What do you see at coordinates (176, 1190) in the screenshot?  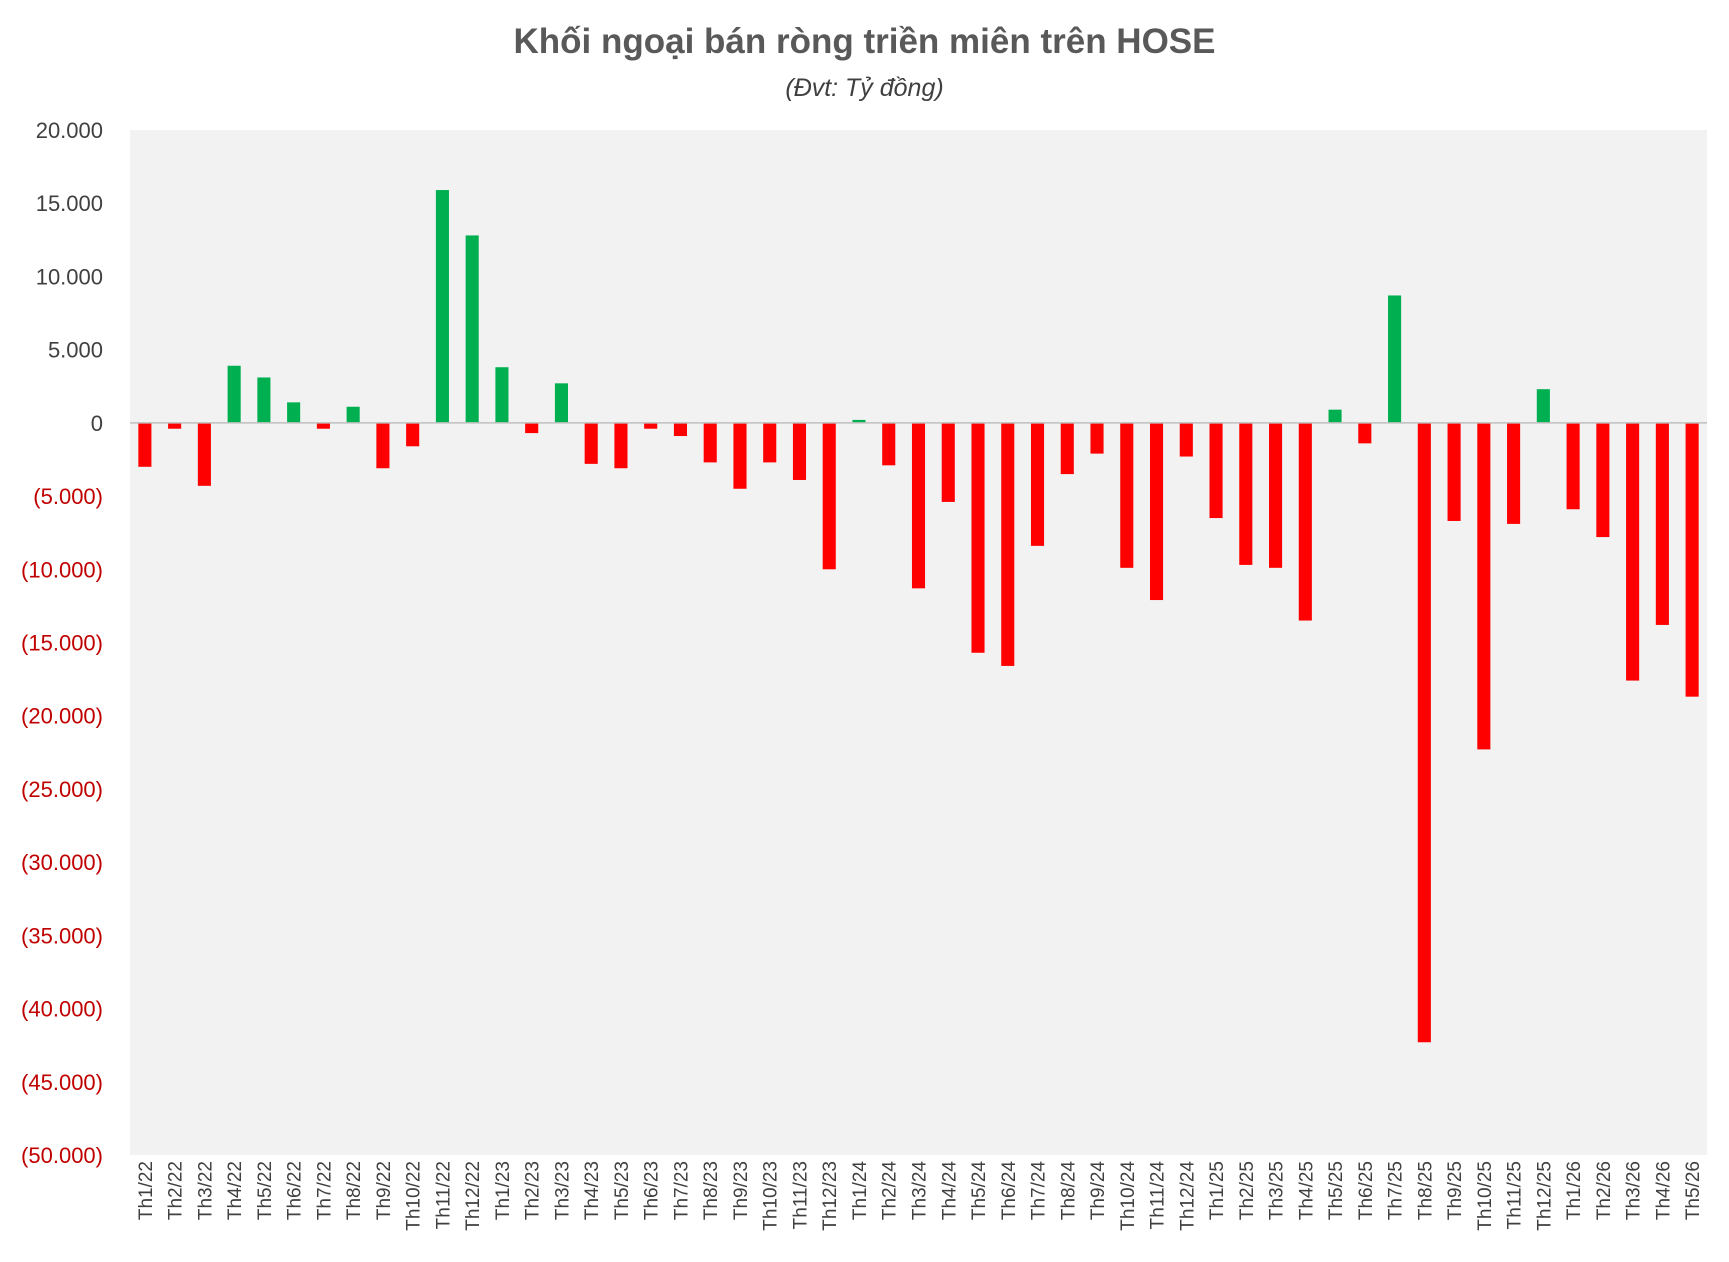 I see `x-tick-label: Th2/22` at bounding box center [176, 1190].